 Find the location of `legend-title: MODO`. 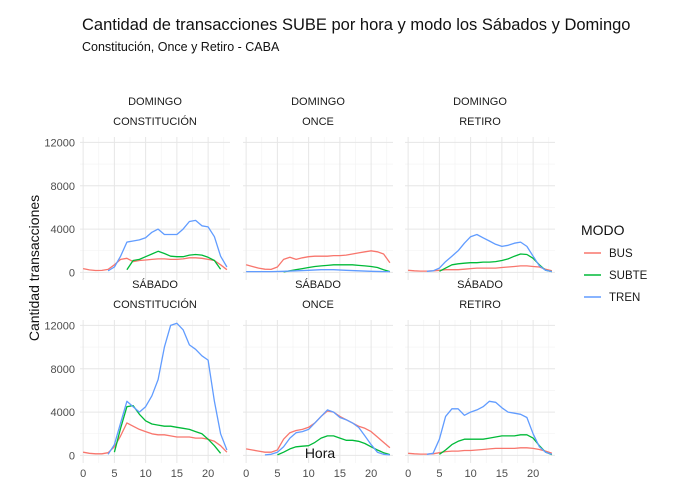

legend-title: MODO is located at coordinates (603, 230).